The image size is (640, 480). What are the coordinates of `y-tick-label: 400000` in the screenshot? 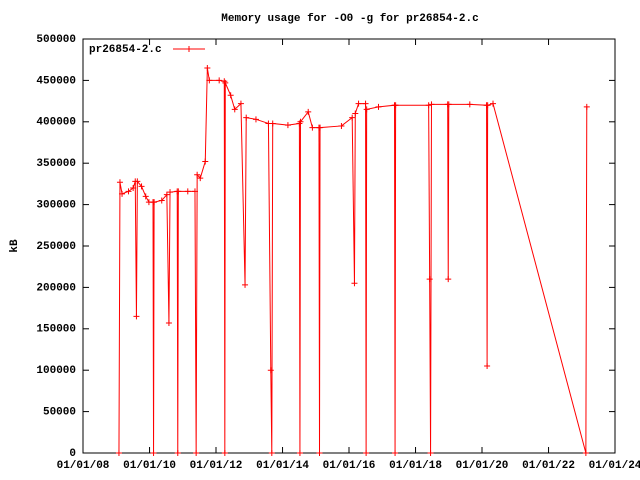 It's located at (56, 123).